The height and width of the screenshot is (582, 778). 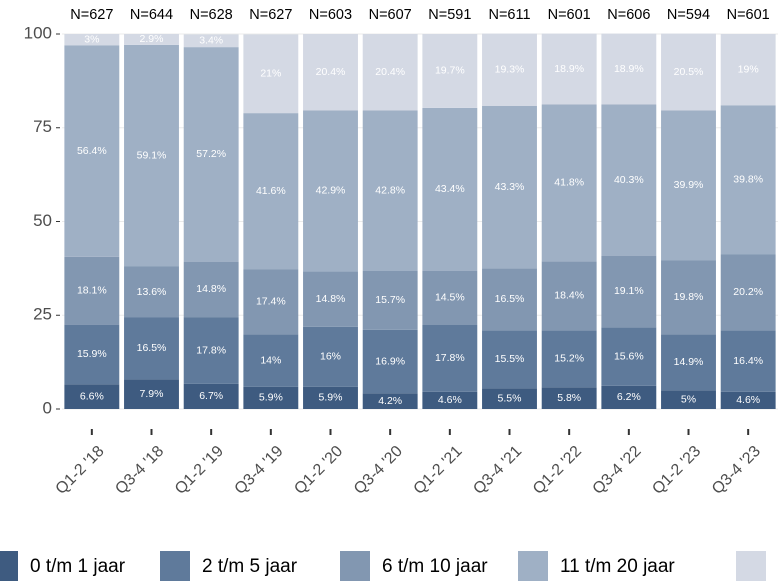 I want to click on value-label: 4.6%, so click(x=748, y=400).